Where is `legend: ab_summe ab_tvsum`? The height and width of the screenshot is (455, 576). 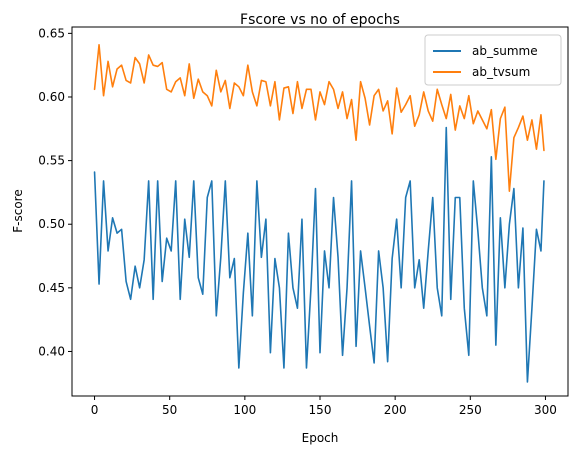
legend: ab_summe ab_tvsum is located at coordinates (493, 60).